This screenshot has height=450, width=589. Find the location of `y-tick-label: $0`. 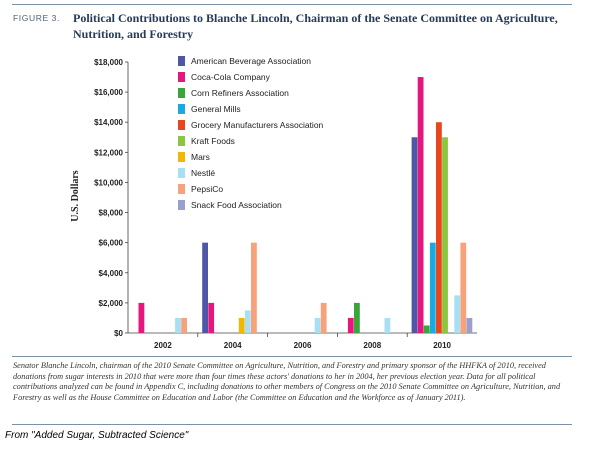

y-tick-label: $0 is located at coordinates (118, 333).